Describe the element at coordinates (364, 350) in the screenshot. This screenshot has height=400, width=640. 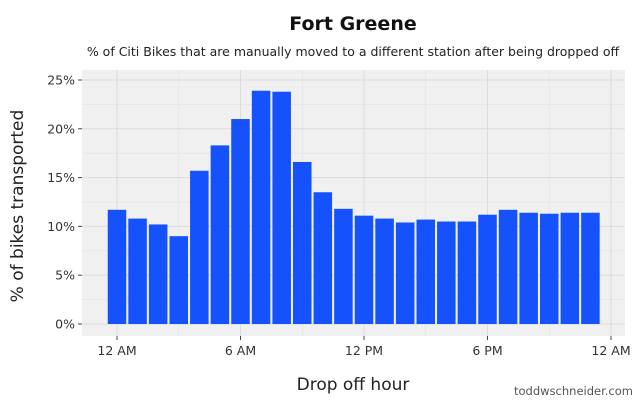
I see `x-tick-label: 12 PM` at that location.